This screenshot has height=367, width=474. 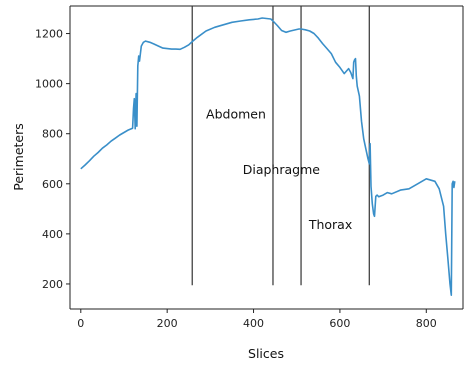 What do you see at coordinates (18, 157) in the screenshot?
I see `y-axis-label: Perimeters` at bounding box center [18, 157].